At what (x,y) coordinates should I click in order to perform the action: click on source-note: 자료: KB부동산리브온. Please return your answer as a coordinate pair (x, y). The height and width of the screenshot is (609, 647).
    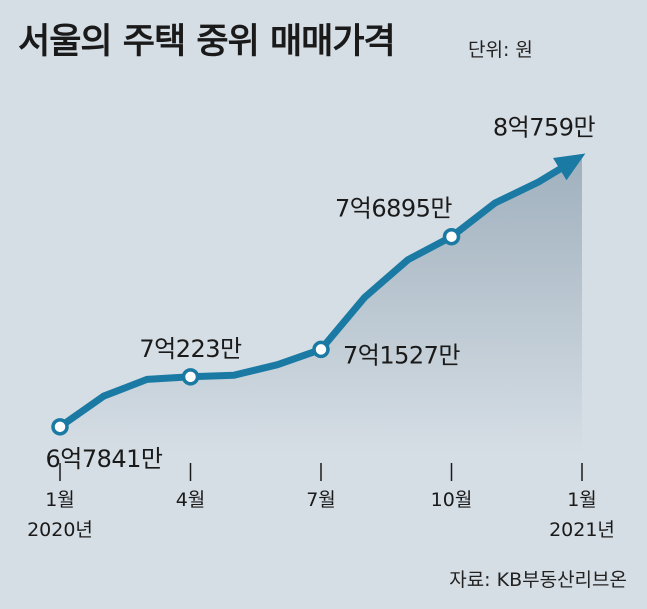
    Looking at the image, I should click on (538, 580).